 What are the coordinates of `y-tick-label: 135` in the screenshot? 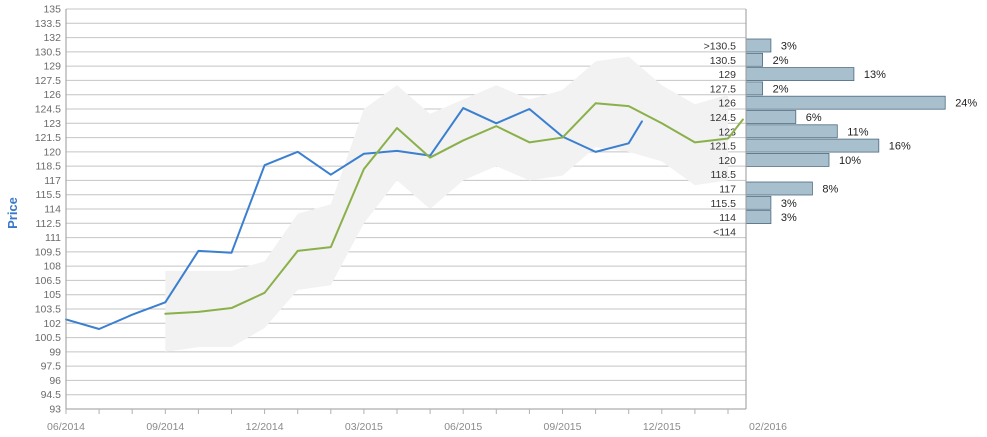 It's located at (52, 10).